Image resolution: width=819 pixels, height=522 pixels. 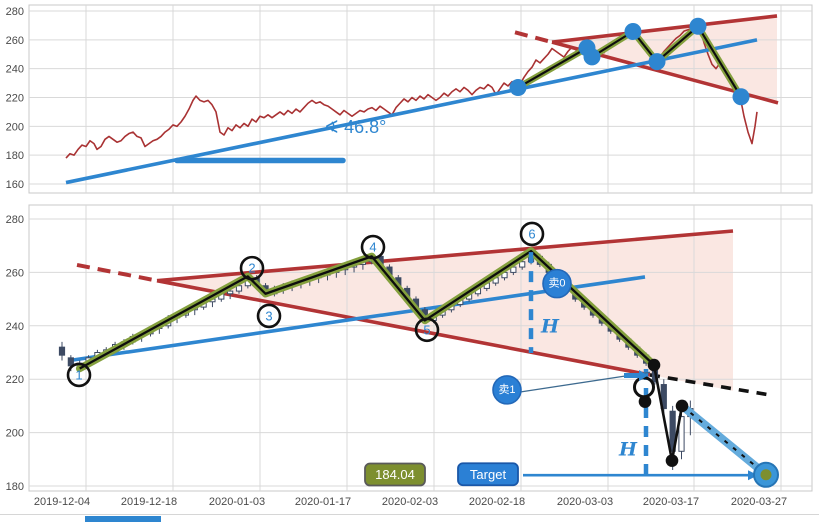 I want to click on angle-value-label: ∢ 46.8°, so click(x=355, y=127).